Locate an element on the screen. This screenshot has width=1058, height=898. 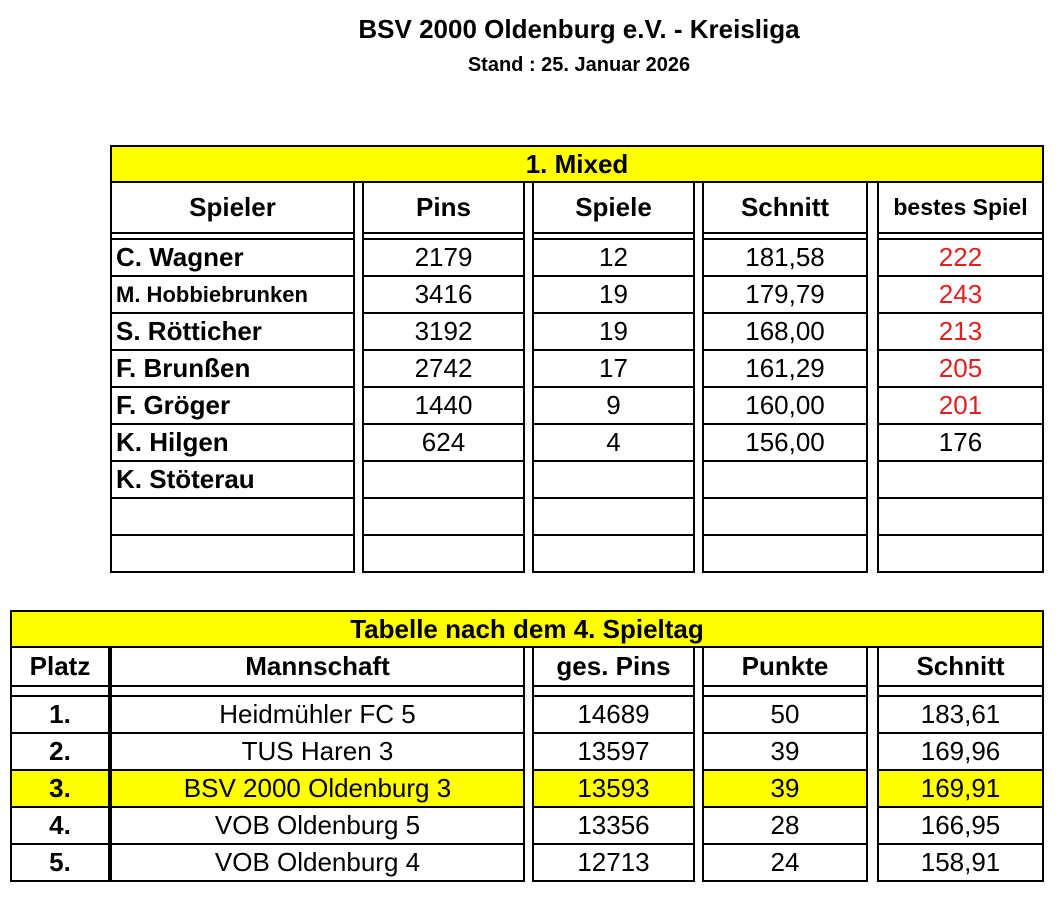
rank: 1. is located at coordinates (60, 714).